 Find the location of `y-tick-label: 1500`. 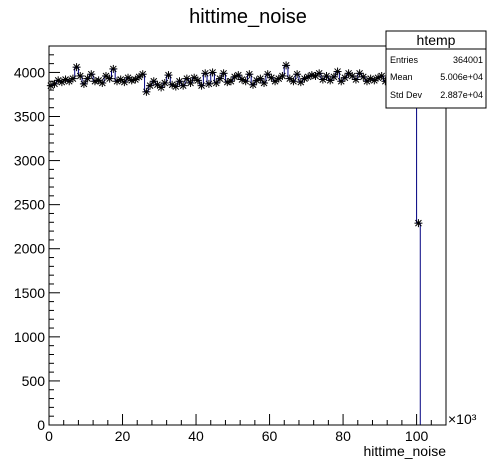

y-tick-label: 1500 is located at coordinates (29, 293).